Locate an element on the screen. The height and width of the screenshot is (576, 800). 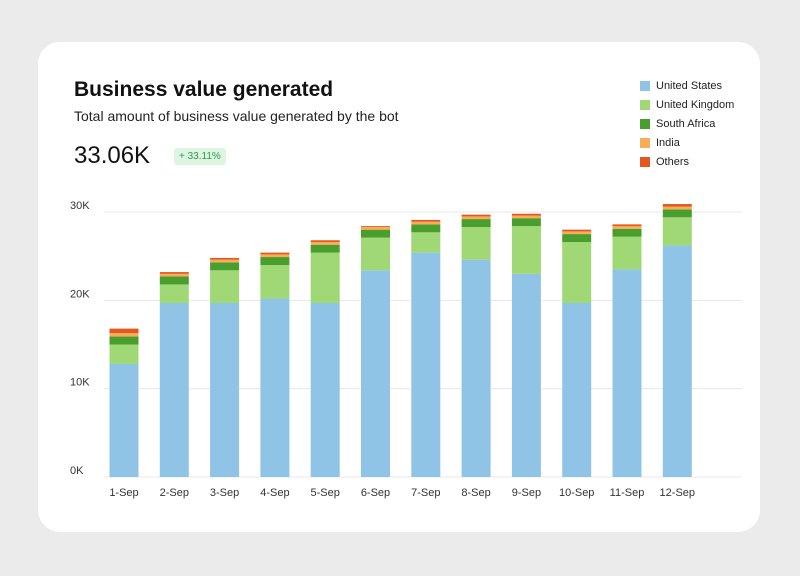
x-tick-label: 9-Sep is located at coordinates (526, 493).